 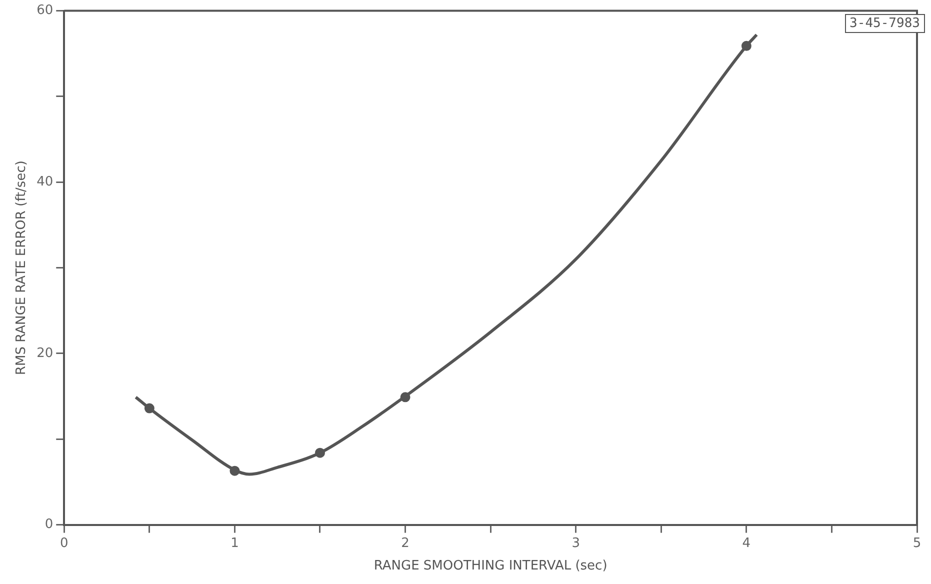 I want to click on annotation: 3-45-7983, so click(x=884, y=23).